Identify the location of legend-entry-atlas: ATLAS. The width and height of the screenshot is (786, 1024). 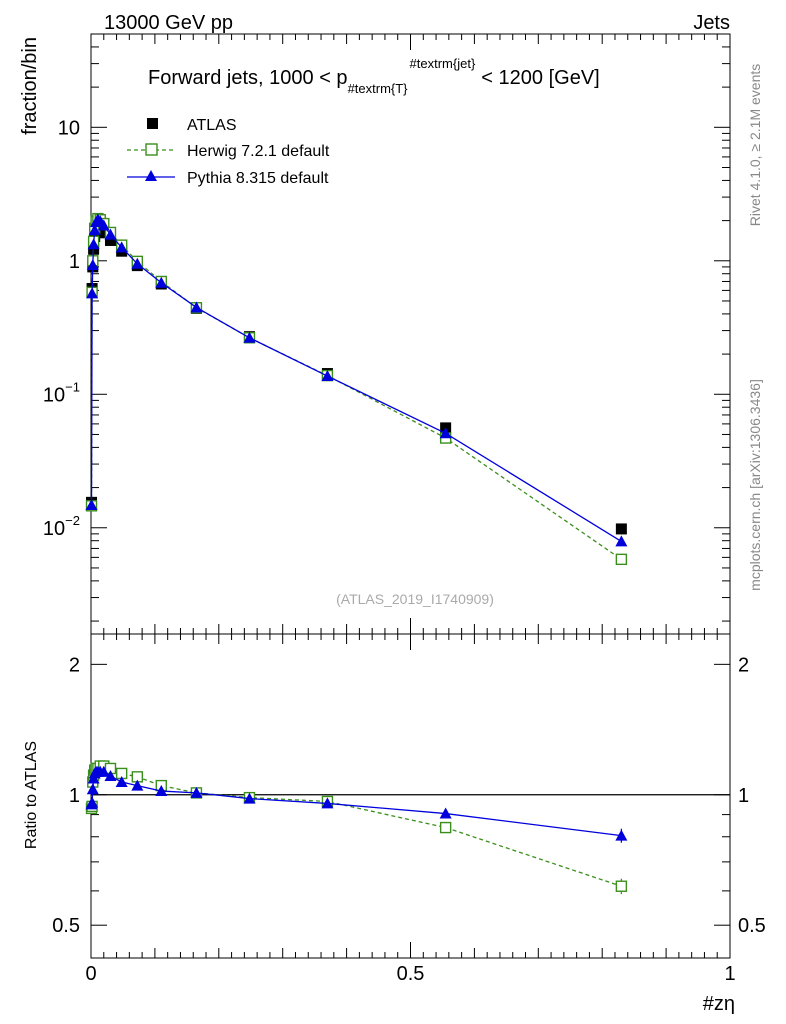
(192, 125).